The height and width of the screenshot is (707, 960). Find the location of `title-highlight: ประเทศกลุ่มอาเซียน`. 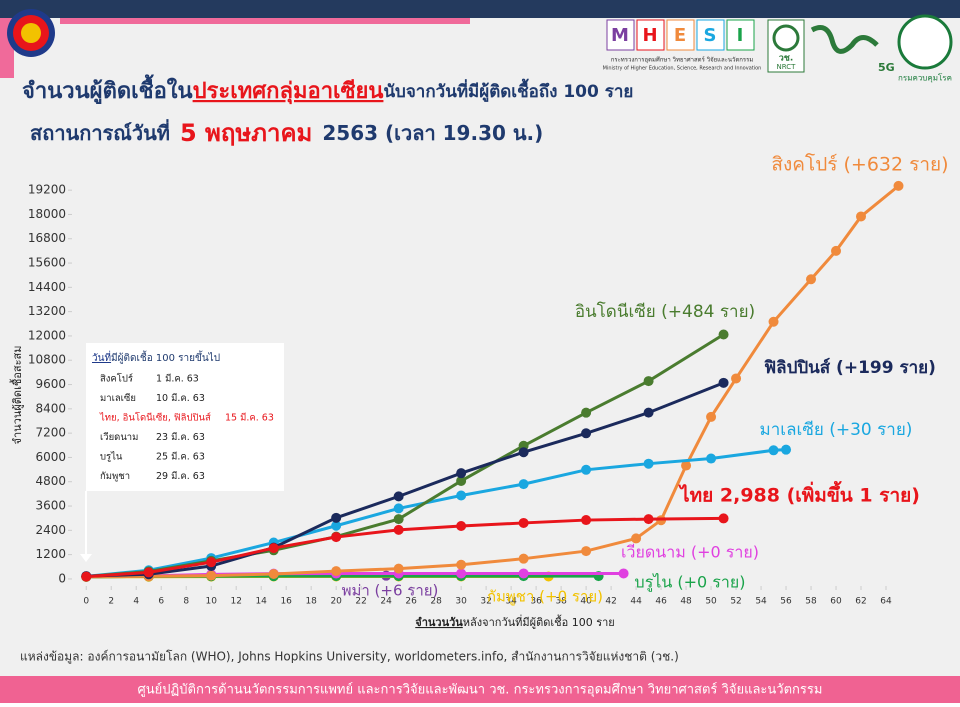

title-highlight: ประเทศกลุ่มอาเซียน is located at coordinates (288, 92).